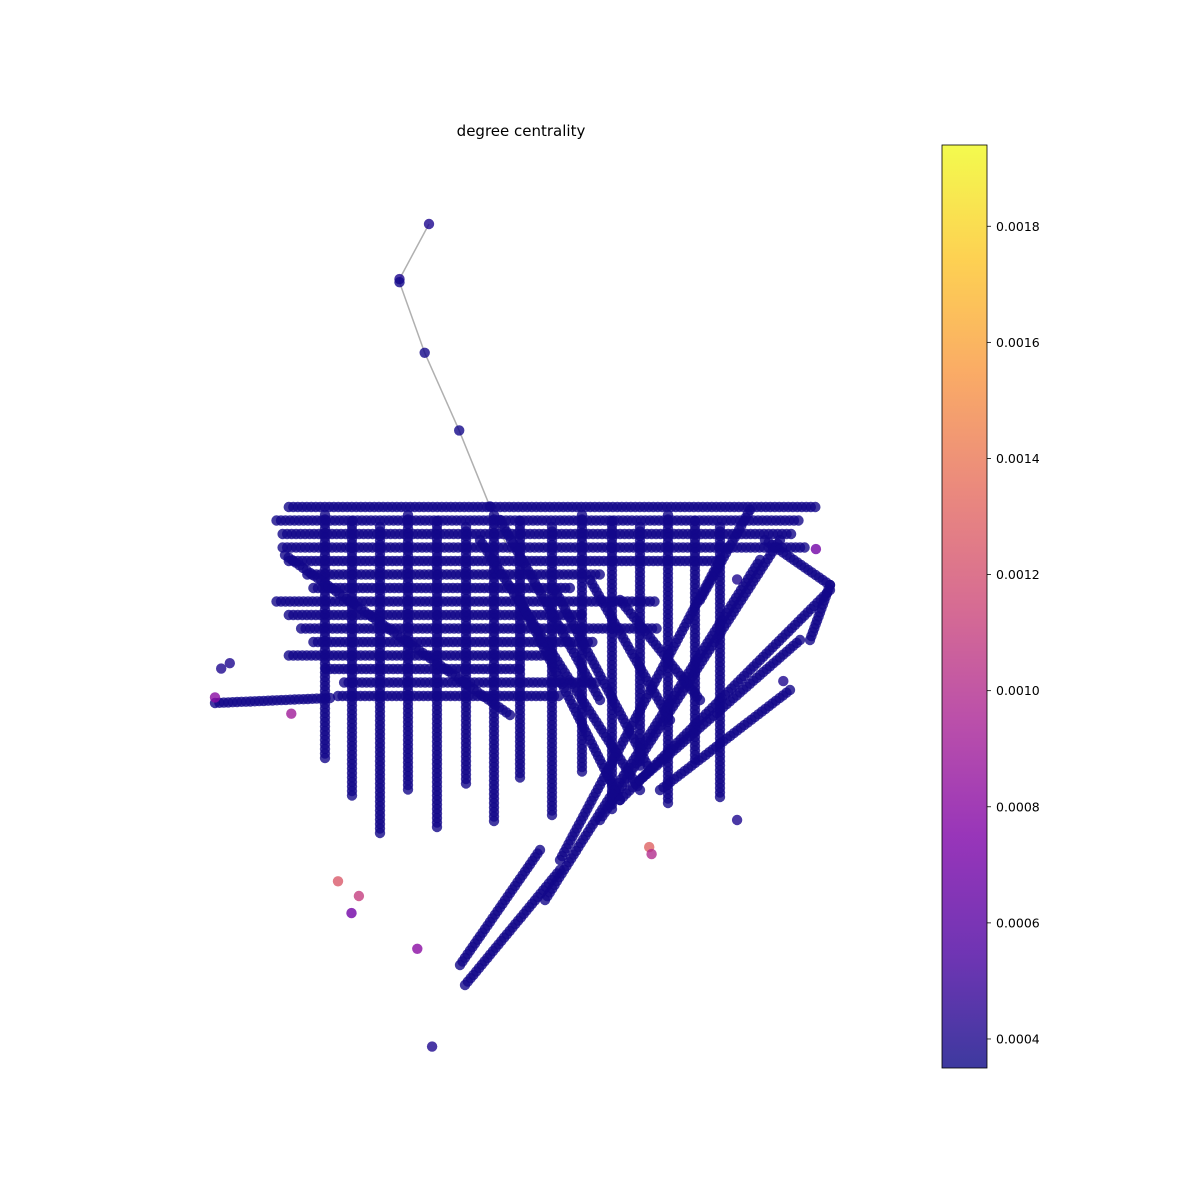 The image size is (1200, 1200). Describe the element at coordinates (521, 131) in the screenshot. I see `chart-title: degree centrality` at that location.